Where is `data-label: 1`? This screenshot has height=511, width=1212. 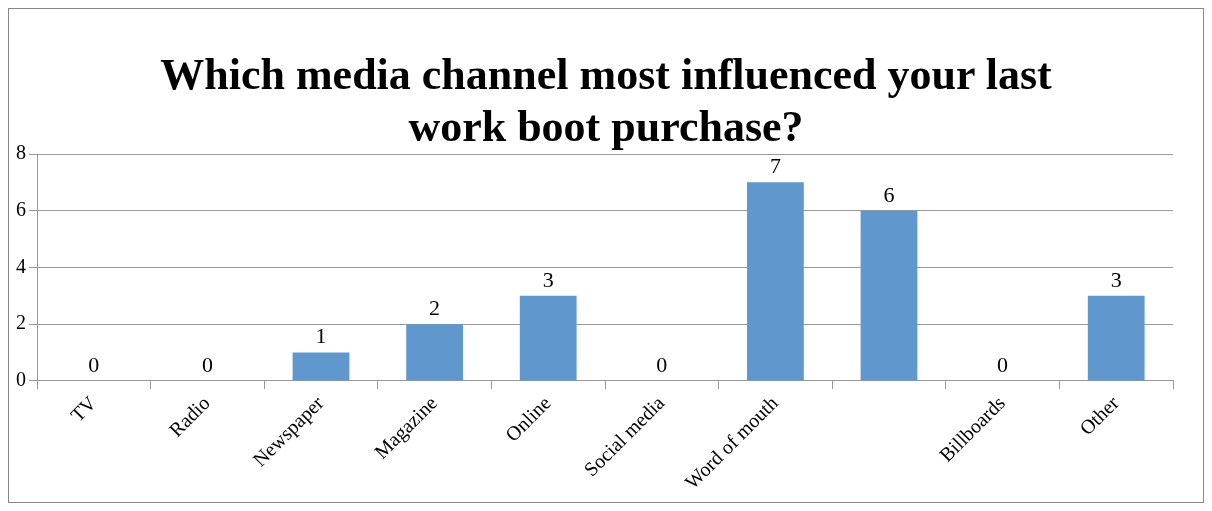 data-label: 1 is located at coordinates (321, 336).